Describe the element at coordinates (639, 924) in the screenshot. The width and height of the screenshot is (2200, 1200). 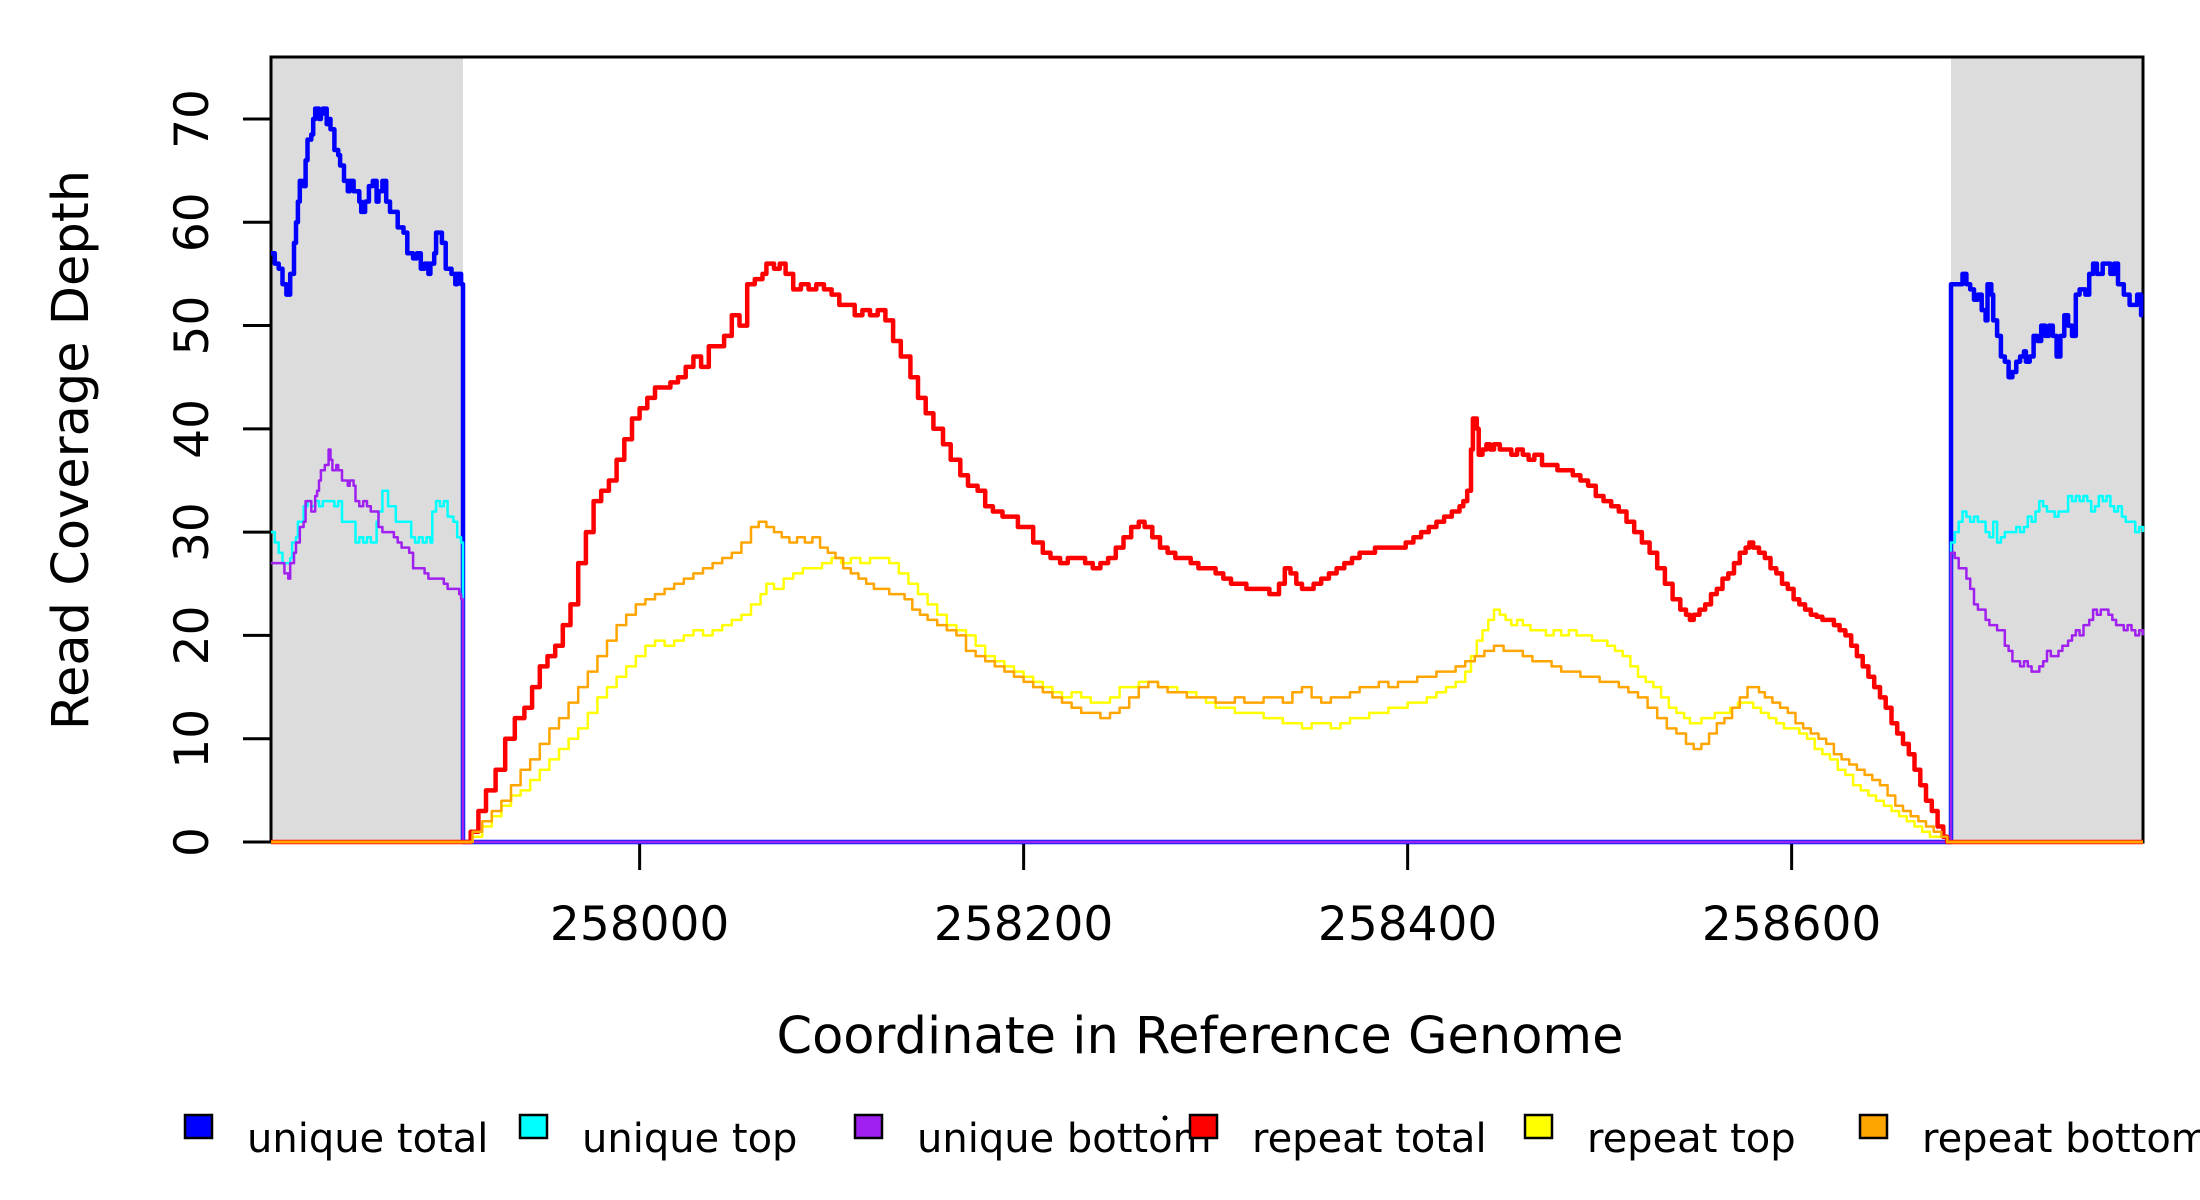
I see `x-tick-label: 258000` at that location.